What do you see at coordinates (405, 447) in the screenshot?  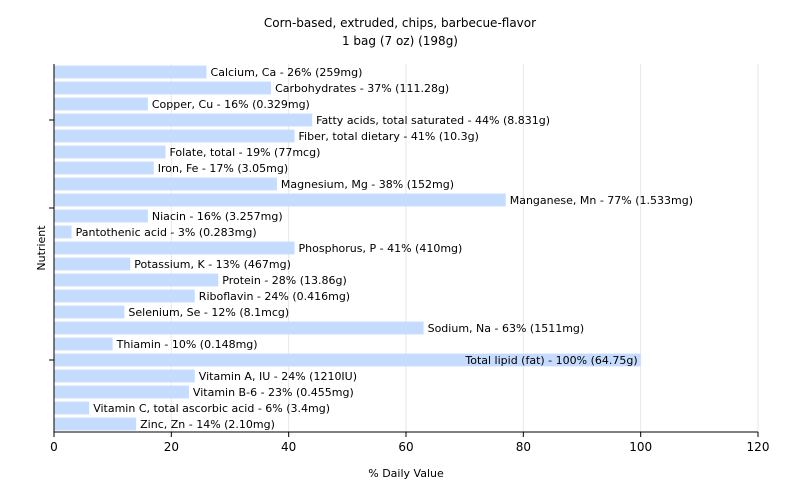 I see `x-tick-label: 60` at bounding box center [405, 447].